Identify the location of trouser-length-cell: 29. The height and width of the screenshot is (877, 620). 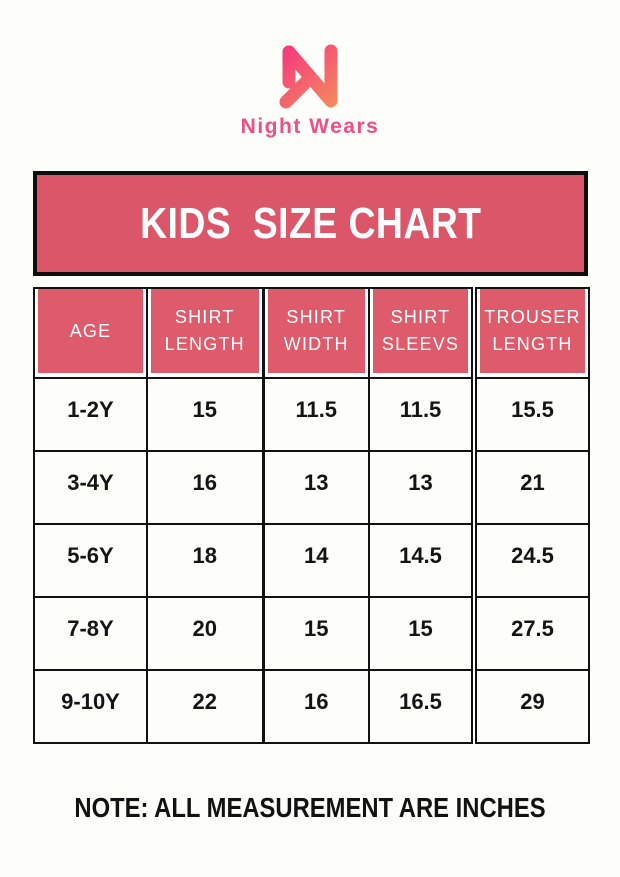
(530, 706).